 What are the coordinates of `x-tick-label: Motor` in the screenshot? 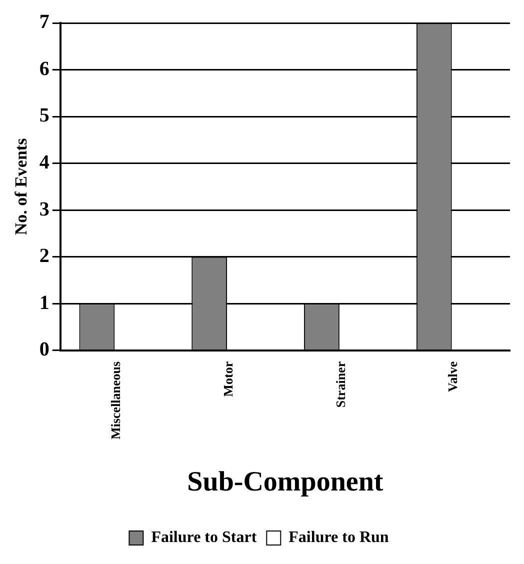 It's located at (228, 379).